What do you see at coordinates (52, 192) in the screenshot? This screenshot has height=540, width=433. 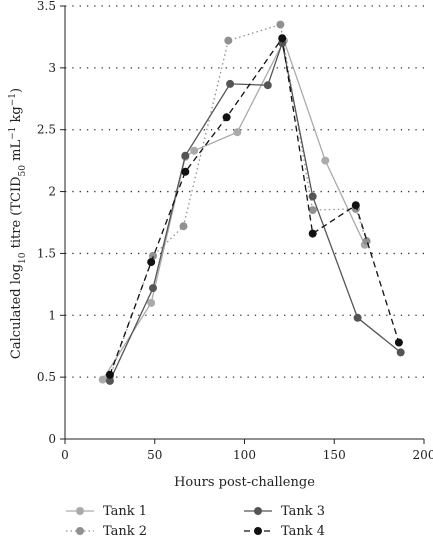 I see `y-tick-label: 2` at bounding box center [52, 192].